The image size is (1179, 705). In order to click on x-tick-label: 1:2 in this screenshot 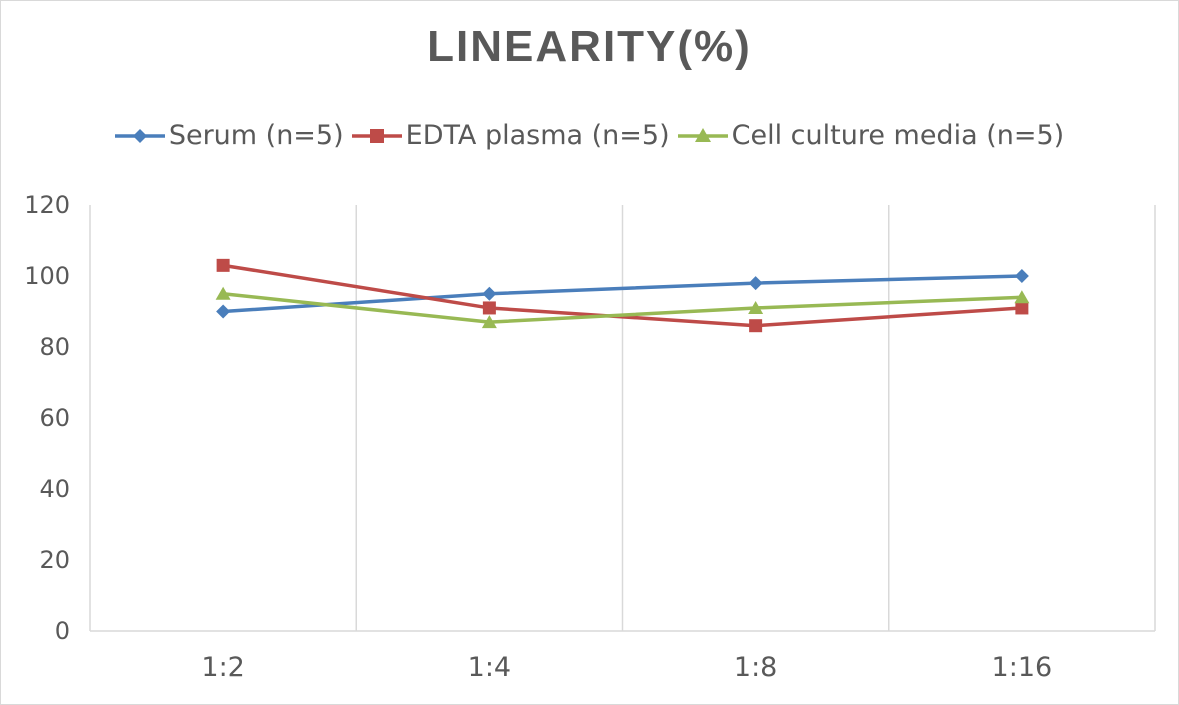, I will do `click(222, 667)`.